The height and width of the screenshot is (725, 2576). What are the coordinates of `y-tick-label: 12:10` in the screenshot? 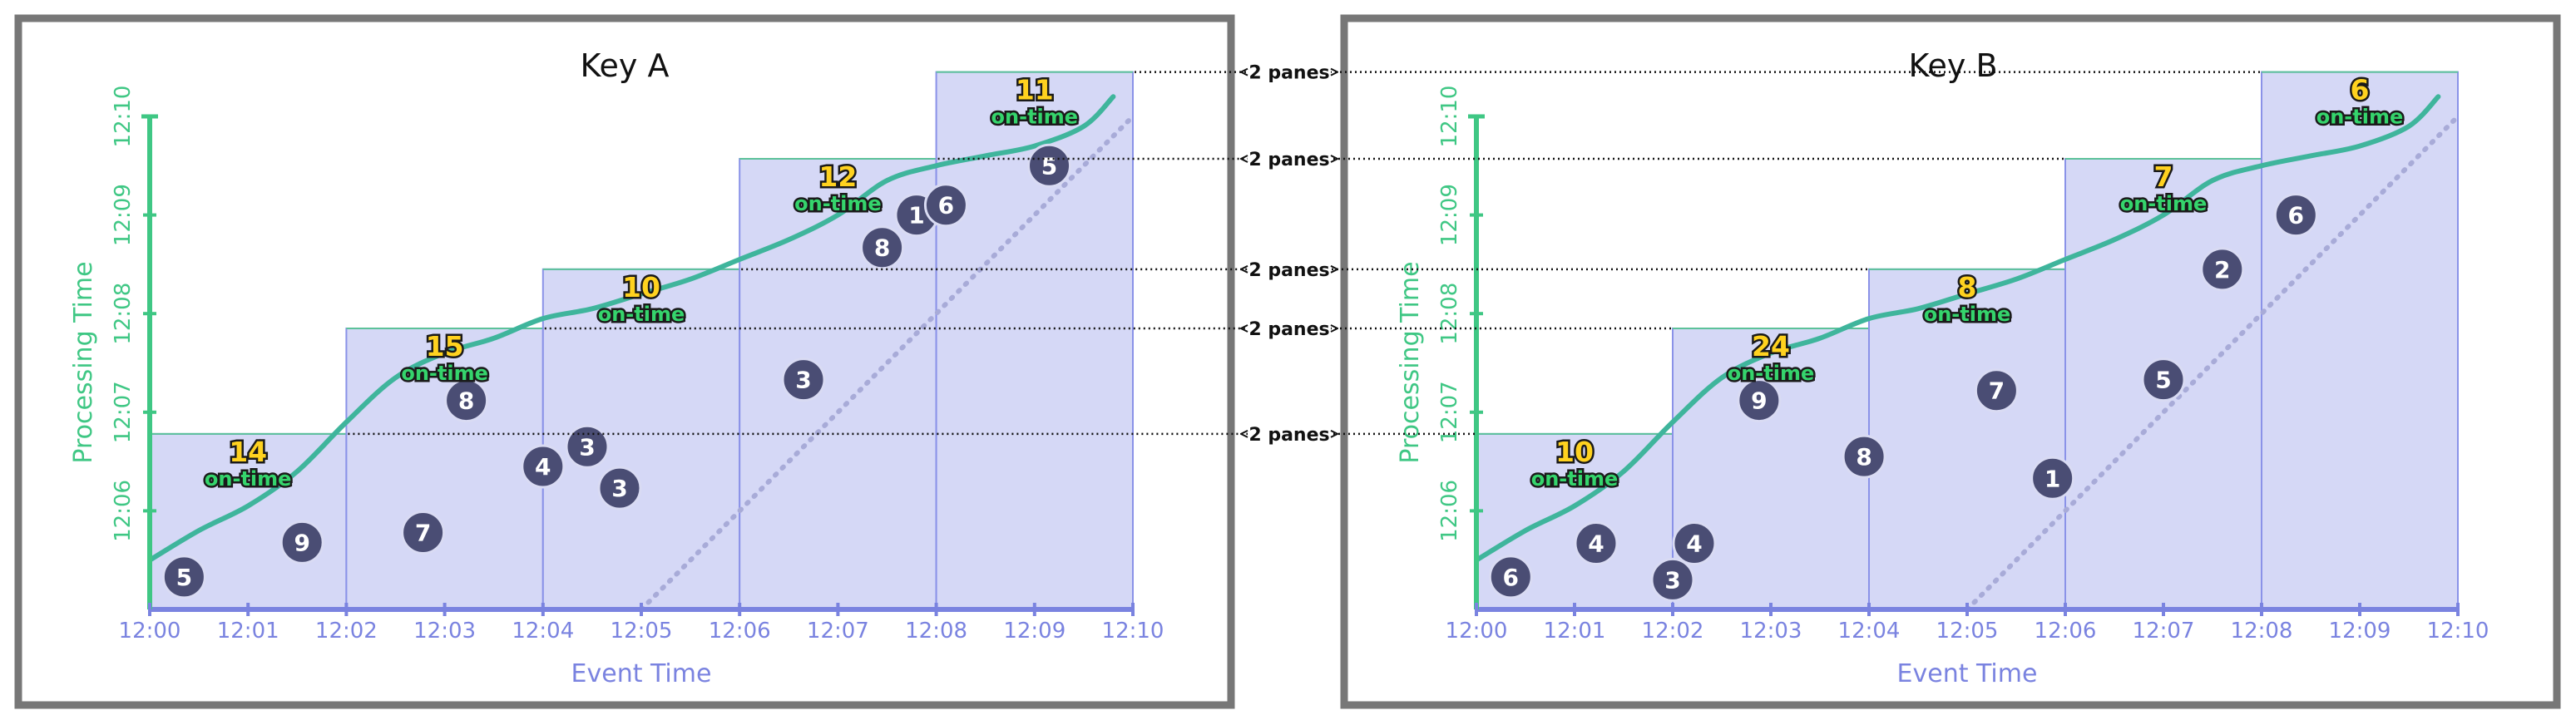 It's located at (1449, 117).